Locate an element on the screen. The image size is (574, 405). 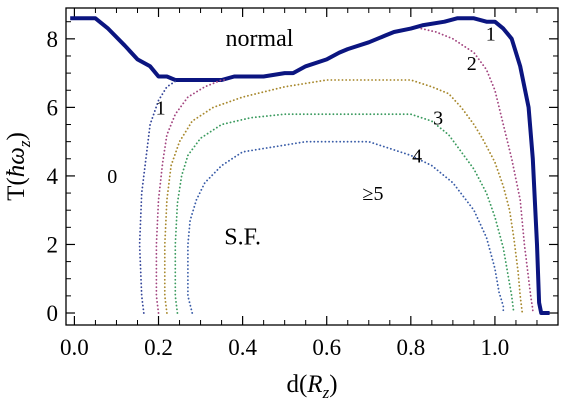
region-label: normal is located at coordinates (259, 39).